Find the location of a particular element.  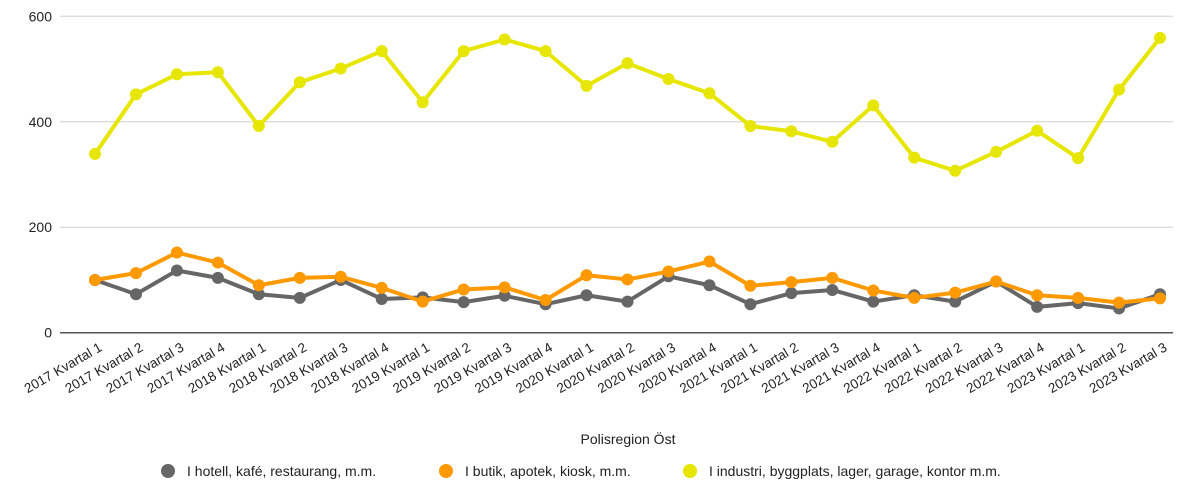

x-axis-title: Polisregion Öst is located at coordinates (628, 438).